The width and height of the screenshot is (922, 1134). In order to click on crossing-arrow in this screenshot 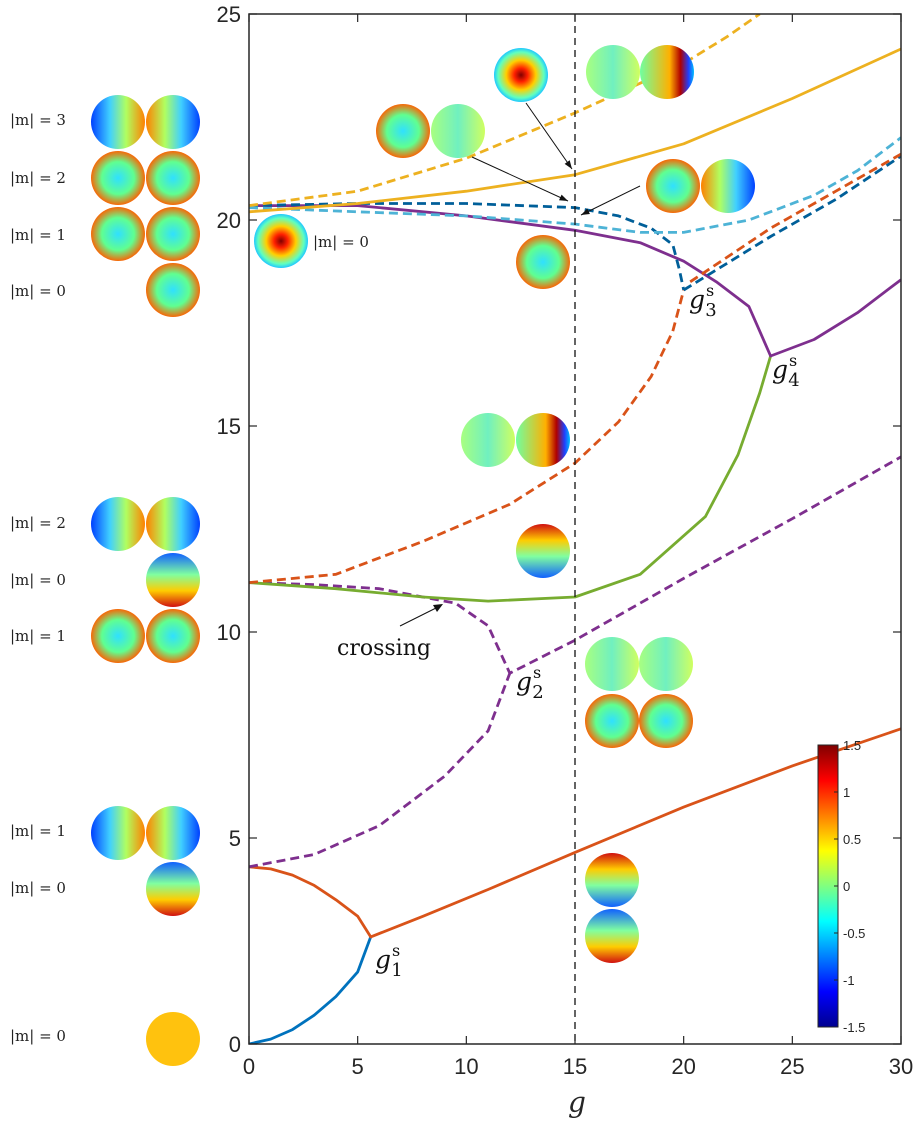, I will do `click(420, 616)`.